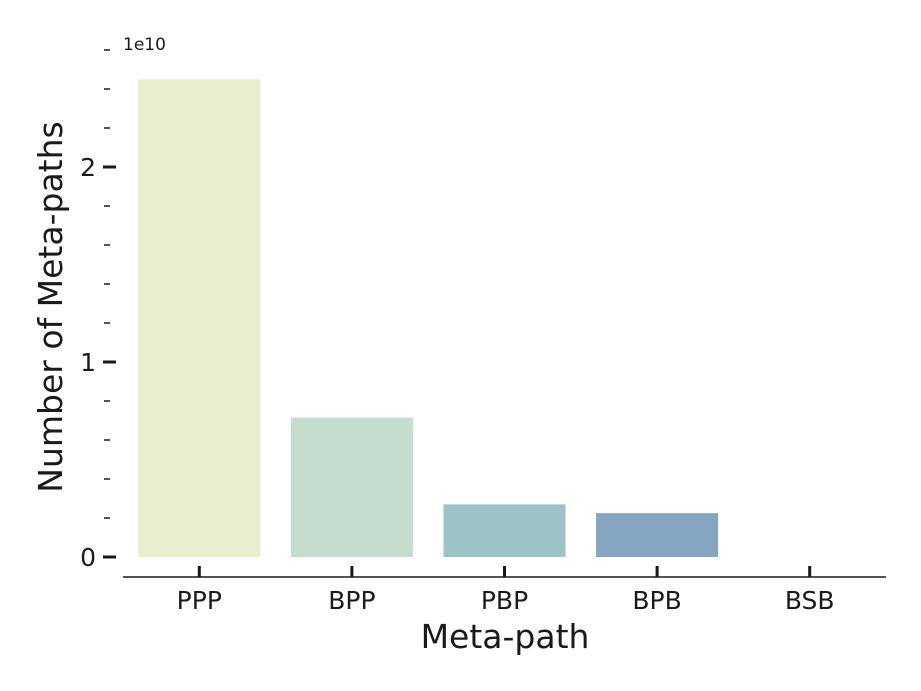 This screenshot has width=921, height=691. I want to click on x-axis-label: Meta-path, so click(505, 636).